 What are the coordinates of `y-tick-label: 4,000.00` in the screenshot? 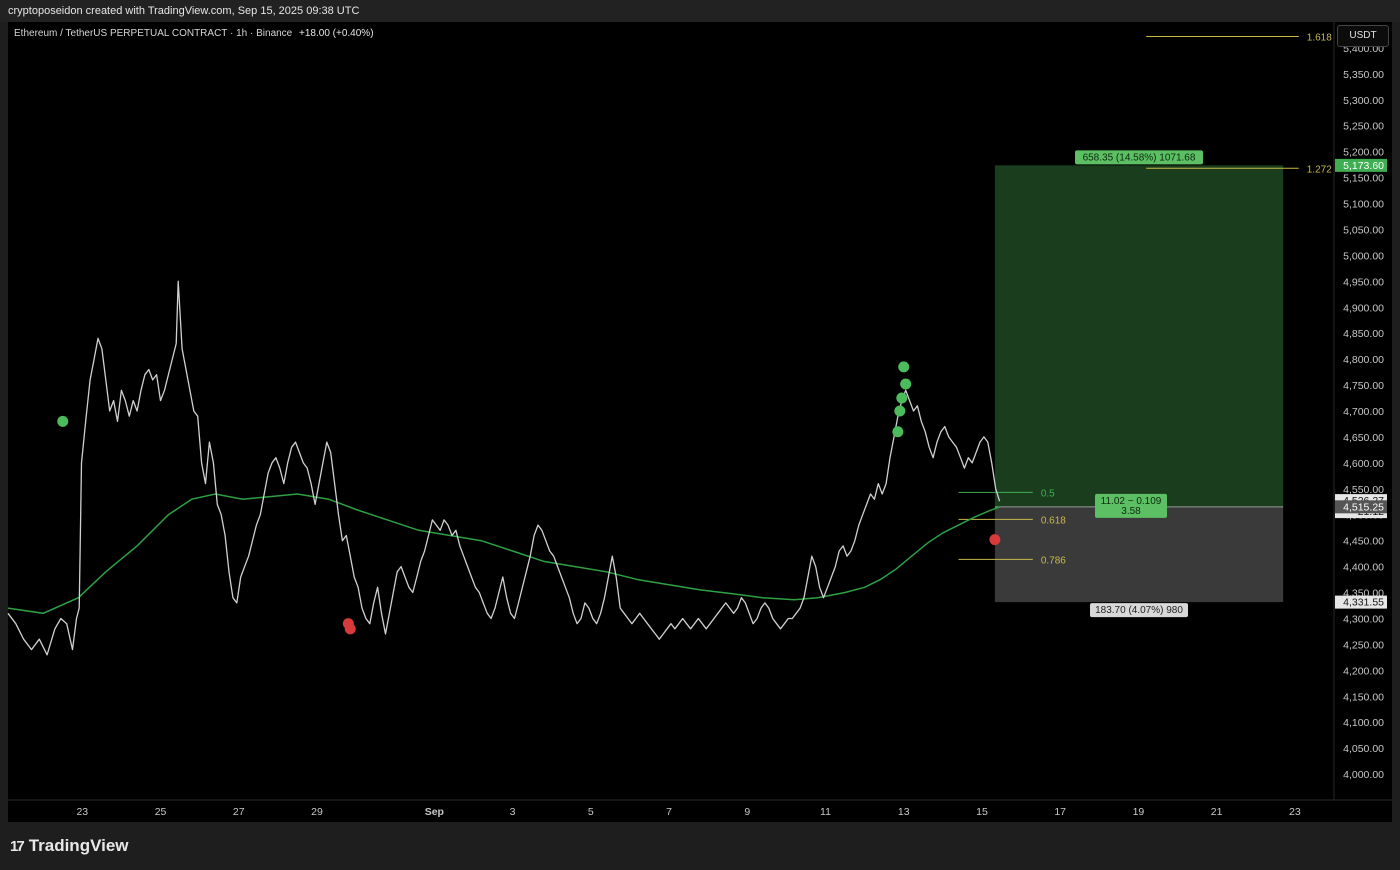 It's located at (1363, 775).